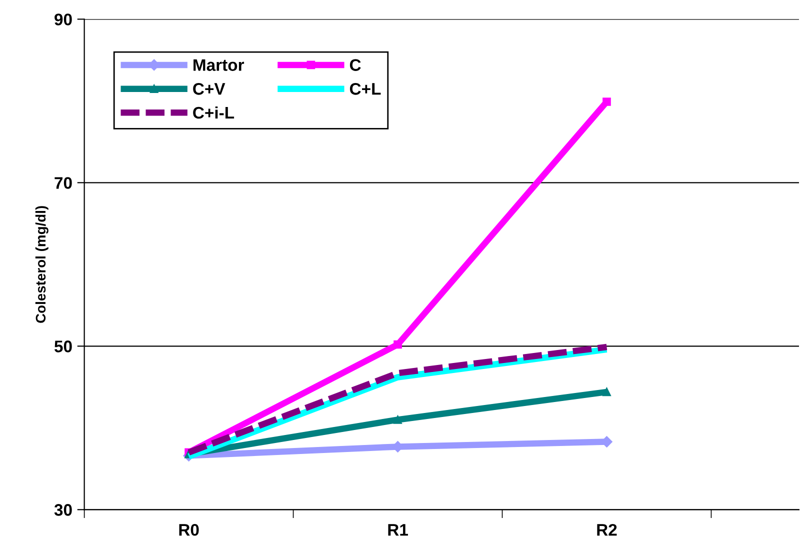 The width and height of the screenshot is (803, 548). Describe the element at coordinates (365, 89) in the screenshot. I see `legend-label: C+L` at that location.